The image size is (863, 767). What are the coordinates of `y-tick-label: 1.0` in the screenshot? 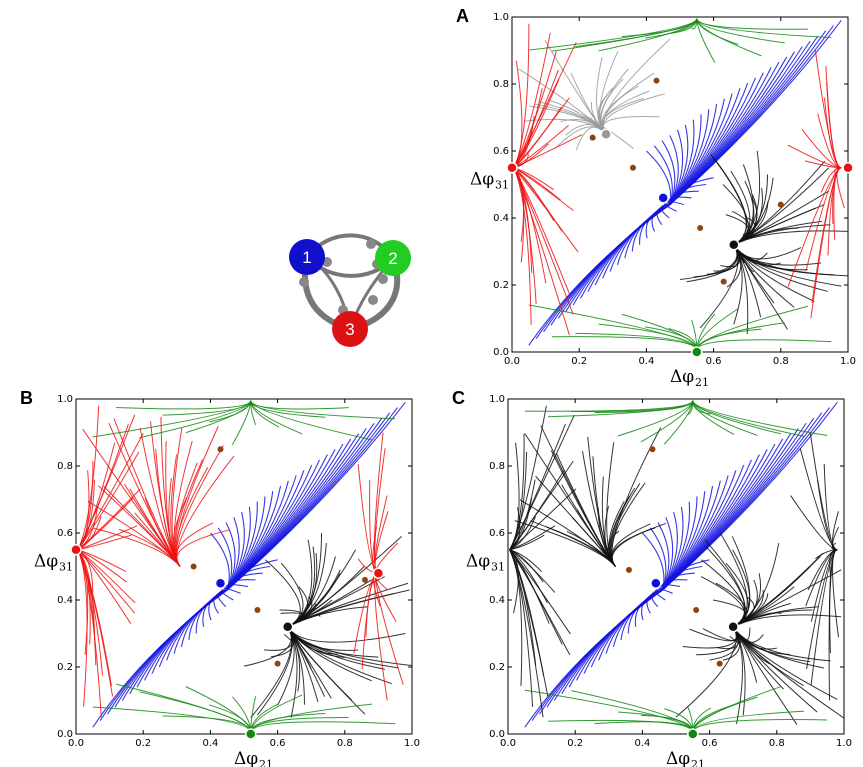 It's located at (497, 399).